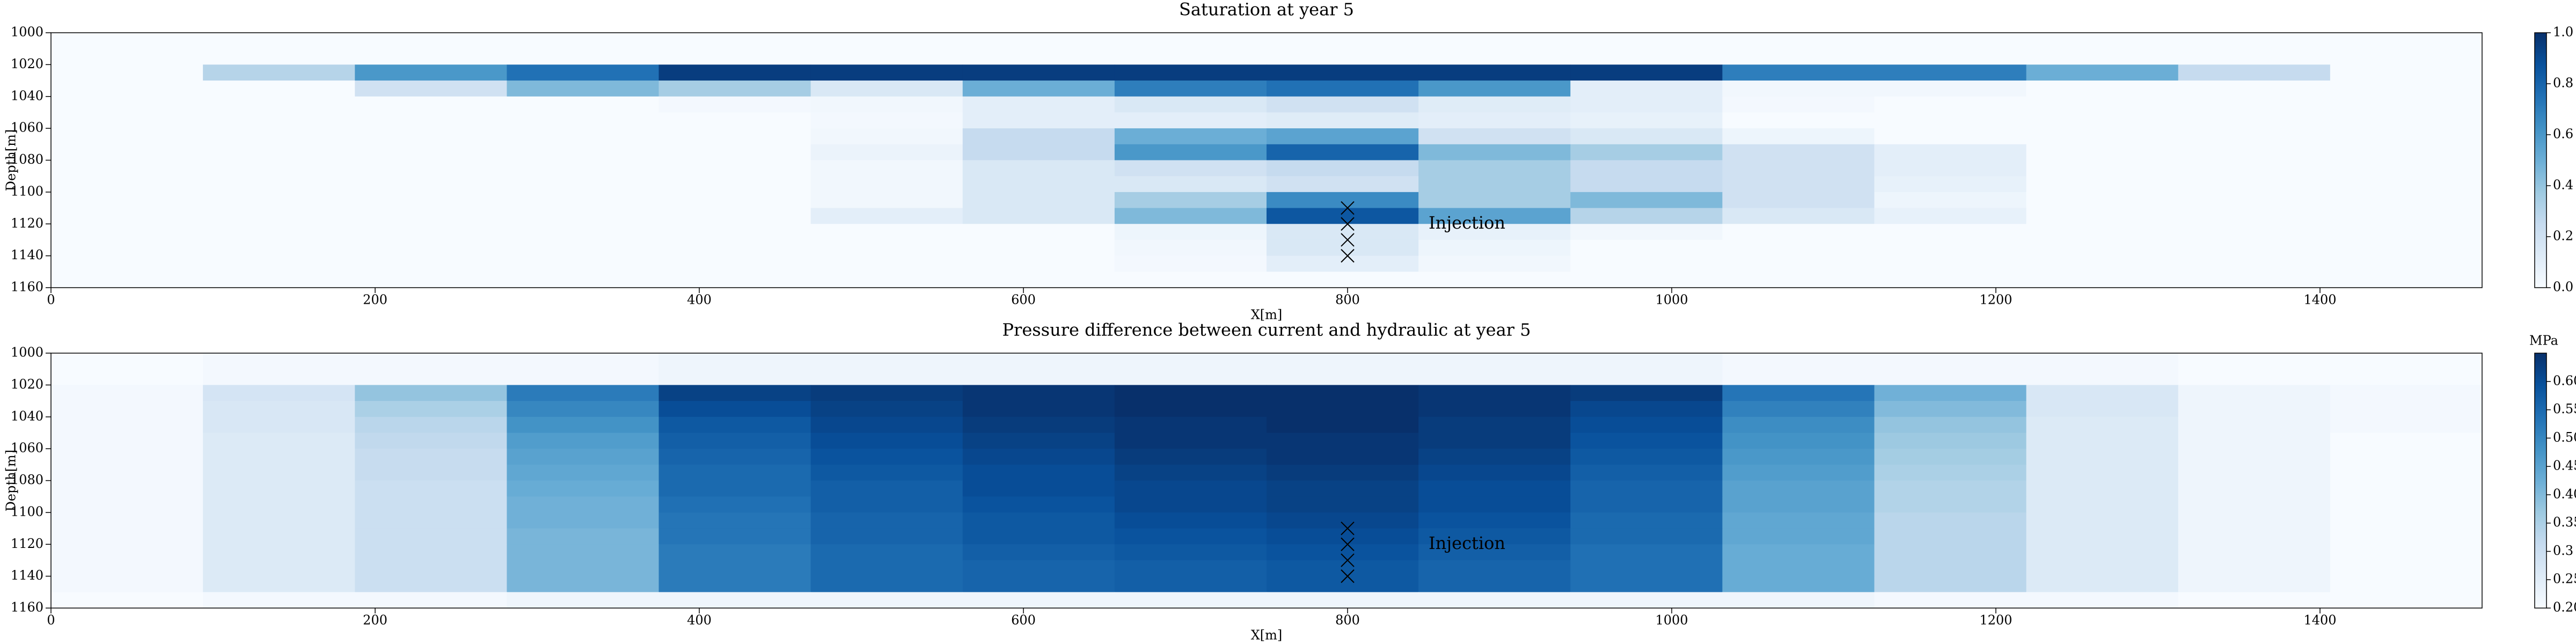  I want to click on colorbar-label: MPa, so click(2543, 340).